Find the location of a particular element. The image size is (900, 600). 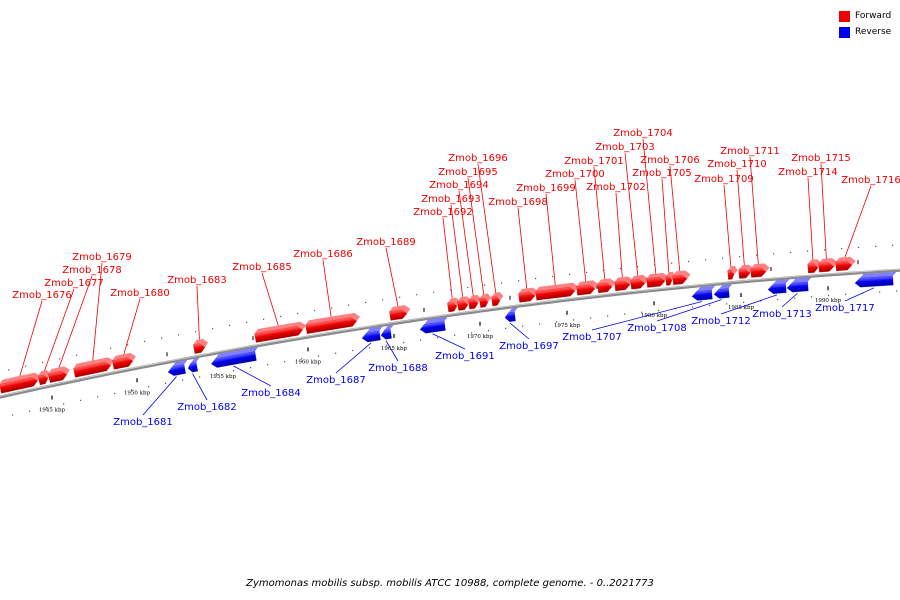

tick-mark: 1960 kbp is located at coordinates (308, 356).